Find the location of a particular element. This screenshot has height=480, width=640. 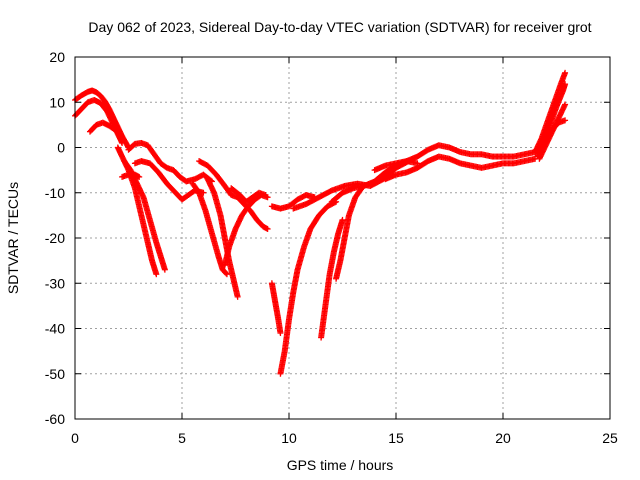

y-tick-label: -20 is located at coordinates (55, 238).